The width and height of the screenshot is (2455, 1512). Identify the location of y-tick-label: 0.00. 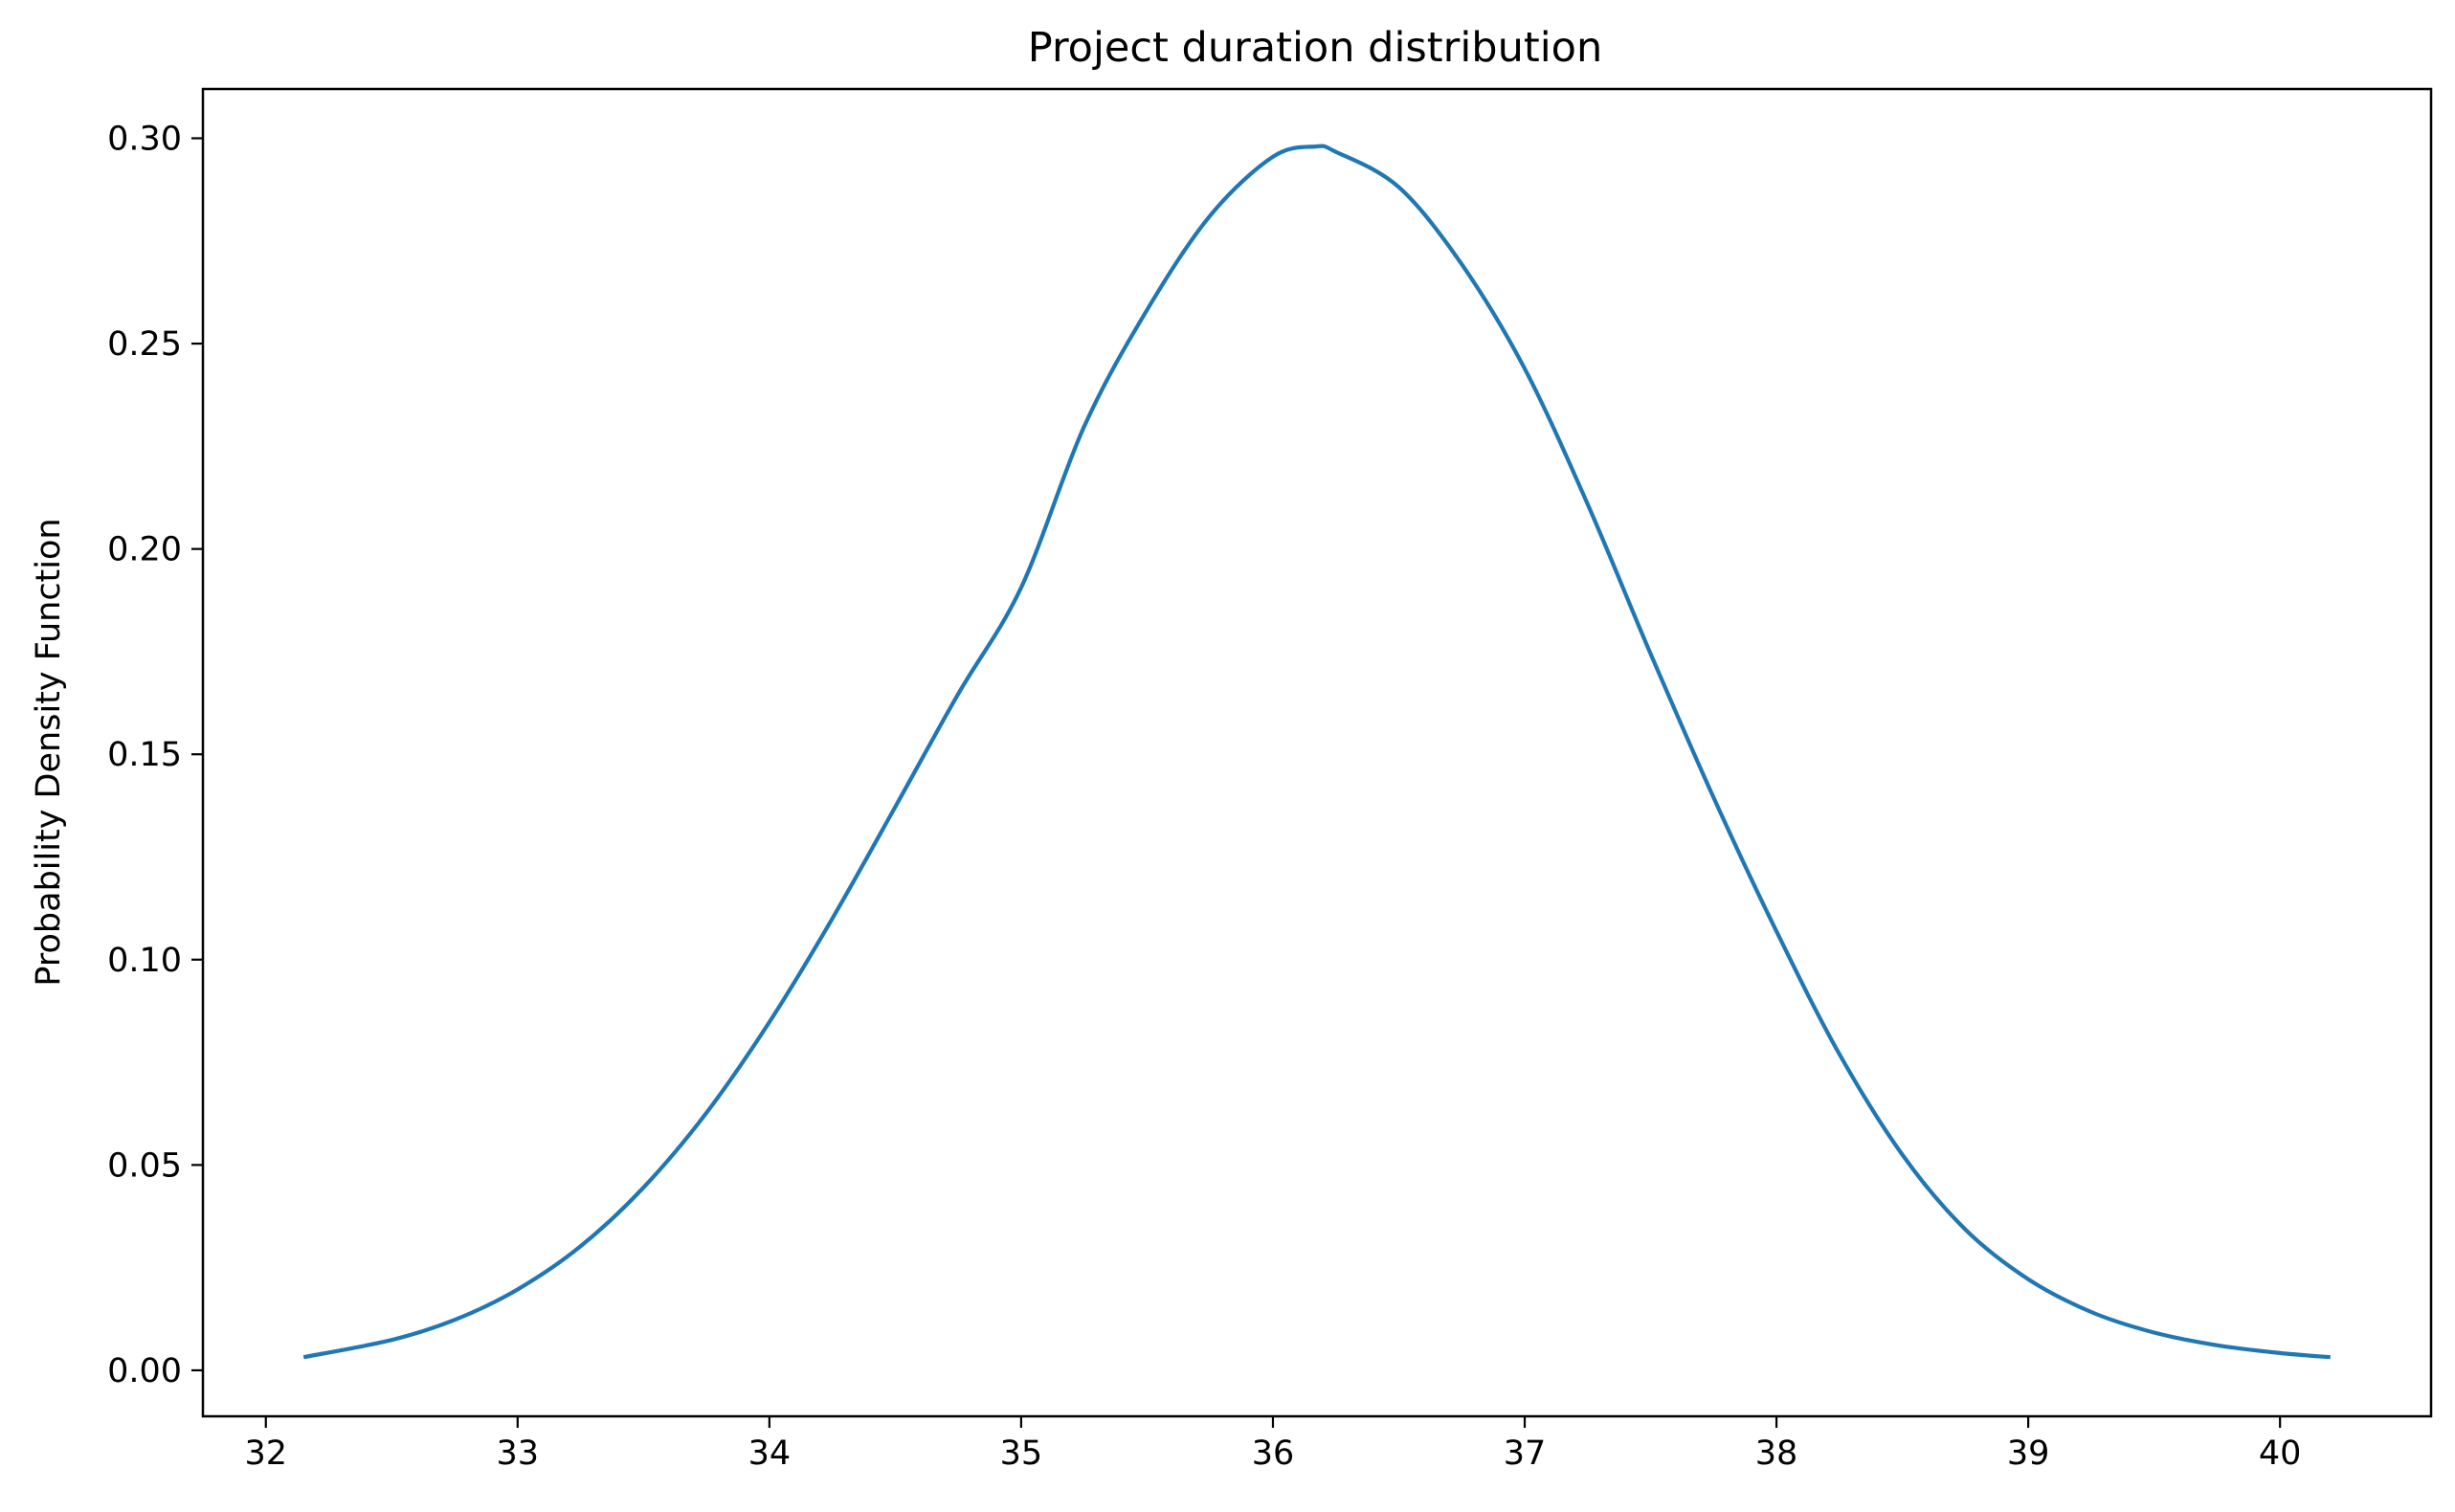
(145, 1371).